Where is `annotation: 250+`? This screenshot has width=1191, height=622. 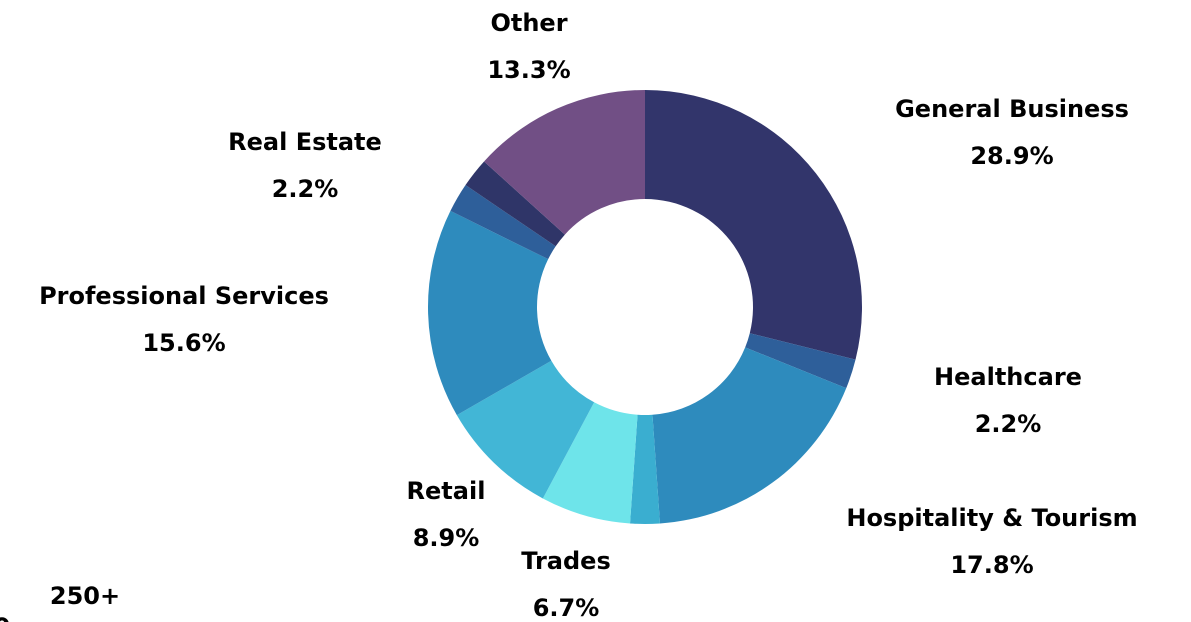
annotation: 250+ is located at coordinates (85, 596).